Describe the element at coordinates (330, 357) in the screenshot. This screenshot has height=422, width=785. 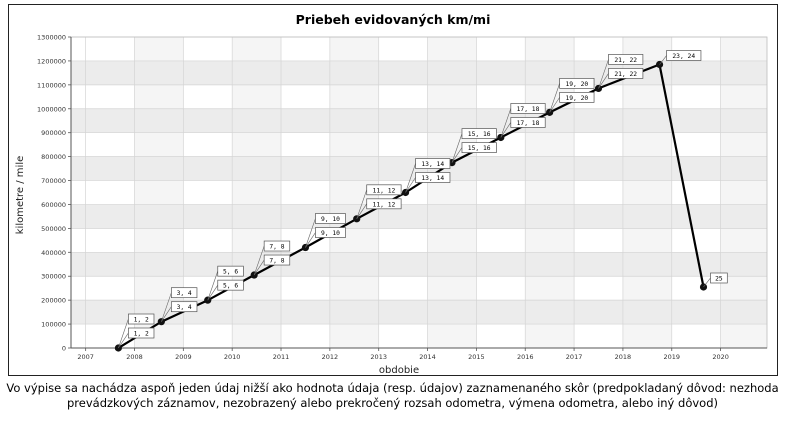
I see `x-tick-label: 2012` at that location.